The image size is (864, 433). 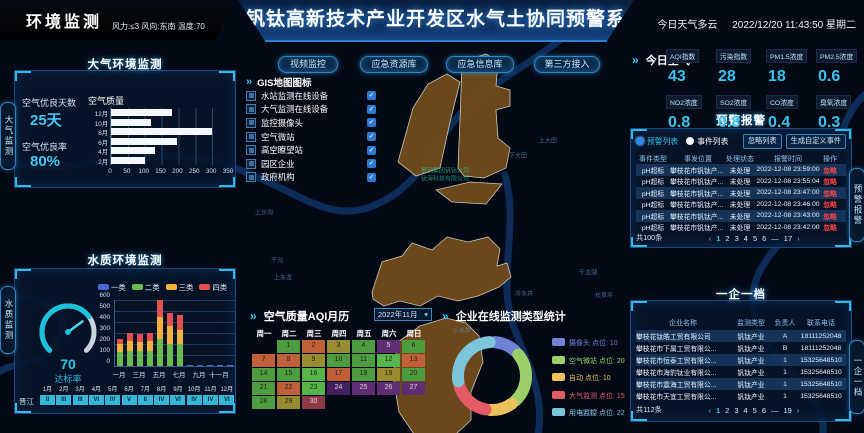 What do you see at coordinates (338, 360) in the screenshot?
I see `calendar-day: 10` at bounding box center [338, 360].